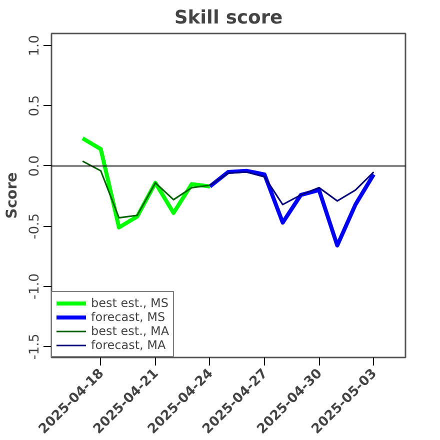 This screenshot has height=440, width=440. What do you see at coordinates (35, 105) in the screenshot?
I see `y-tick-label: 0.5` at bounding box center [35, 105].